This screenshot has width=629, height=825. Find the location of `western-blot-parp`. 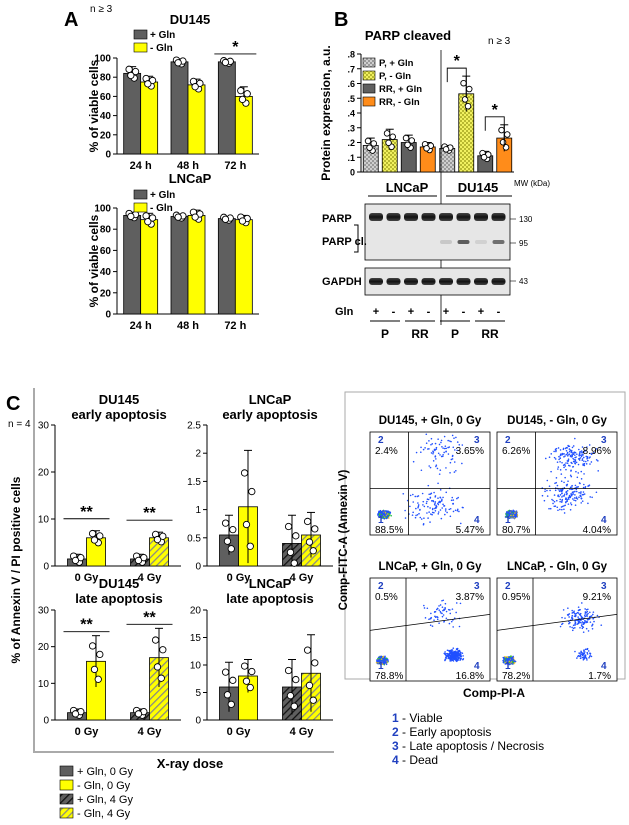

western-blot-parp is located at coordinates (437, 232).